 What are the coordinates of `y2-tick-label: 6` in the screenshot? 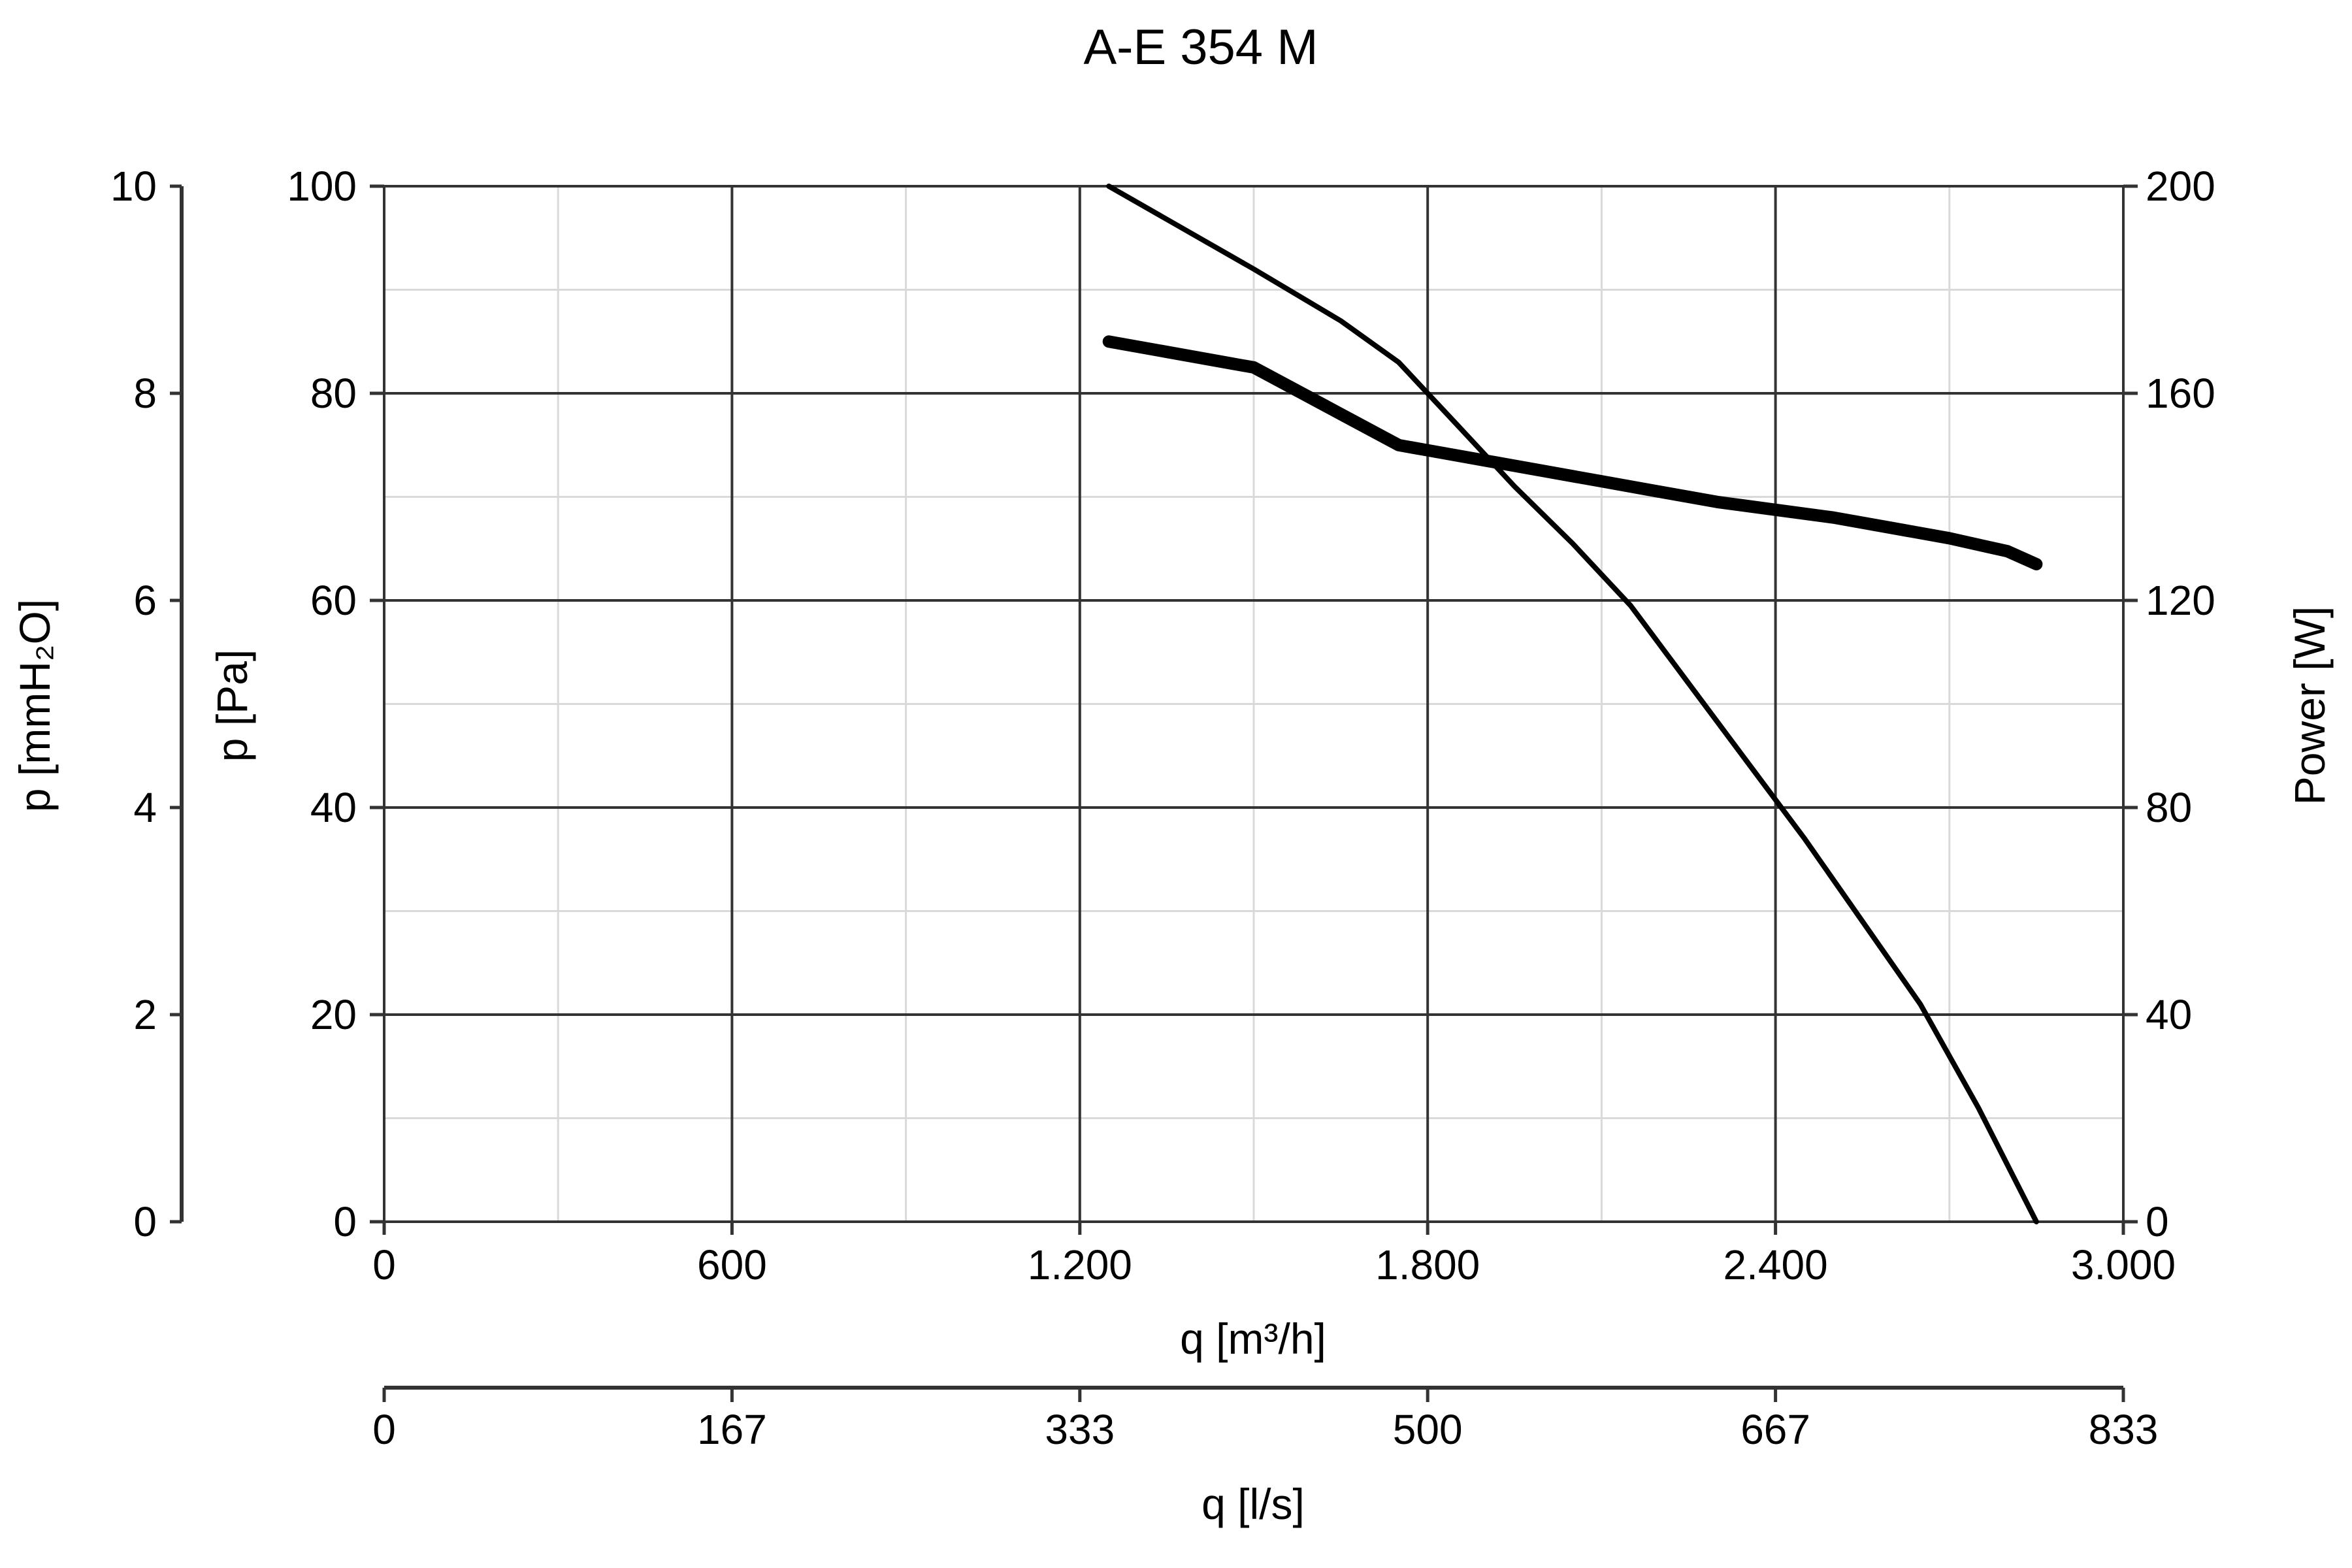 It's located at (145, 600).